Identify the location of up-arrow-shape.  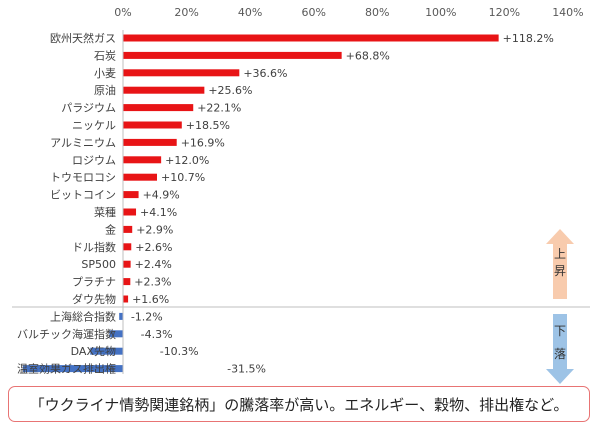
(560, 264).